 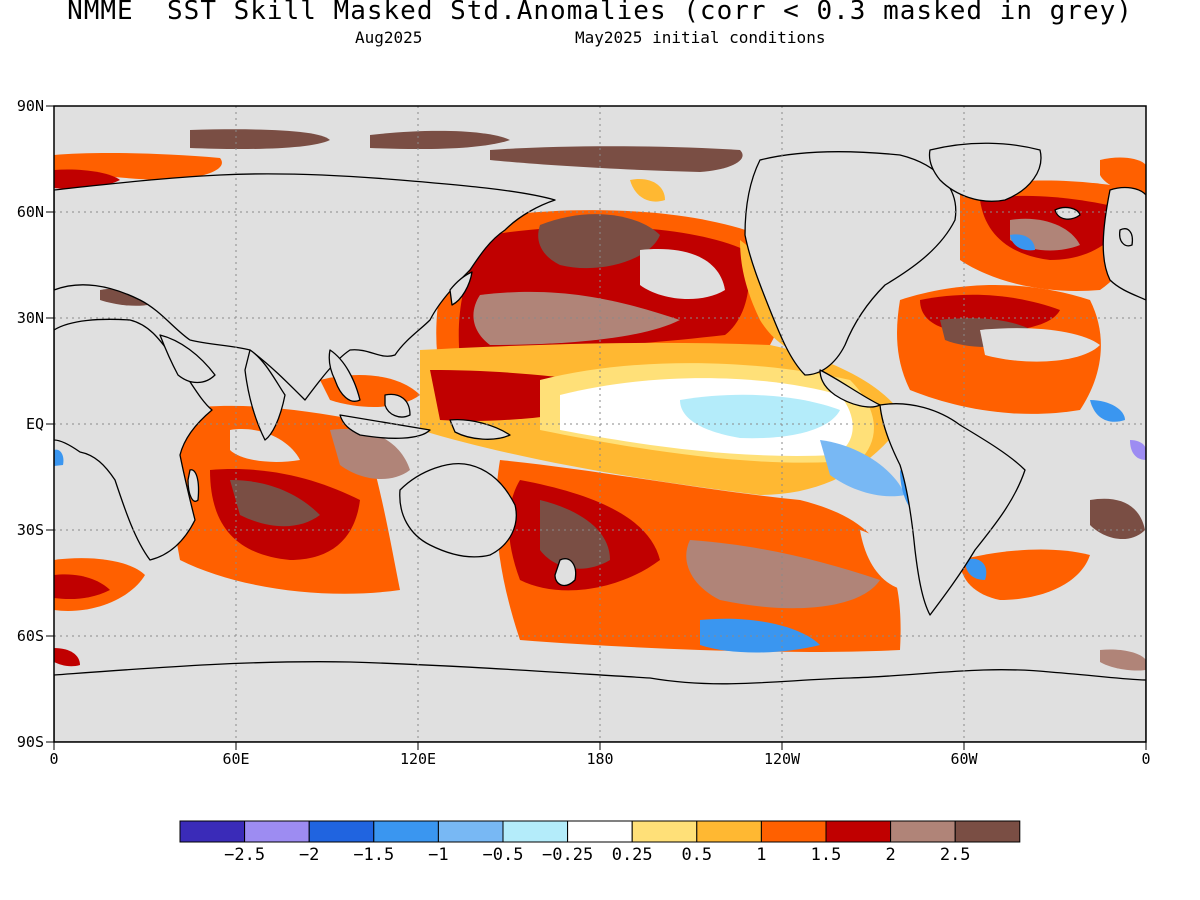 What do you see at coordinates (30, 318) in the screenshot?
I see `lat-label-30n: 30N` at bounding box center [30, 318].